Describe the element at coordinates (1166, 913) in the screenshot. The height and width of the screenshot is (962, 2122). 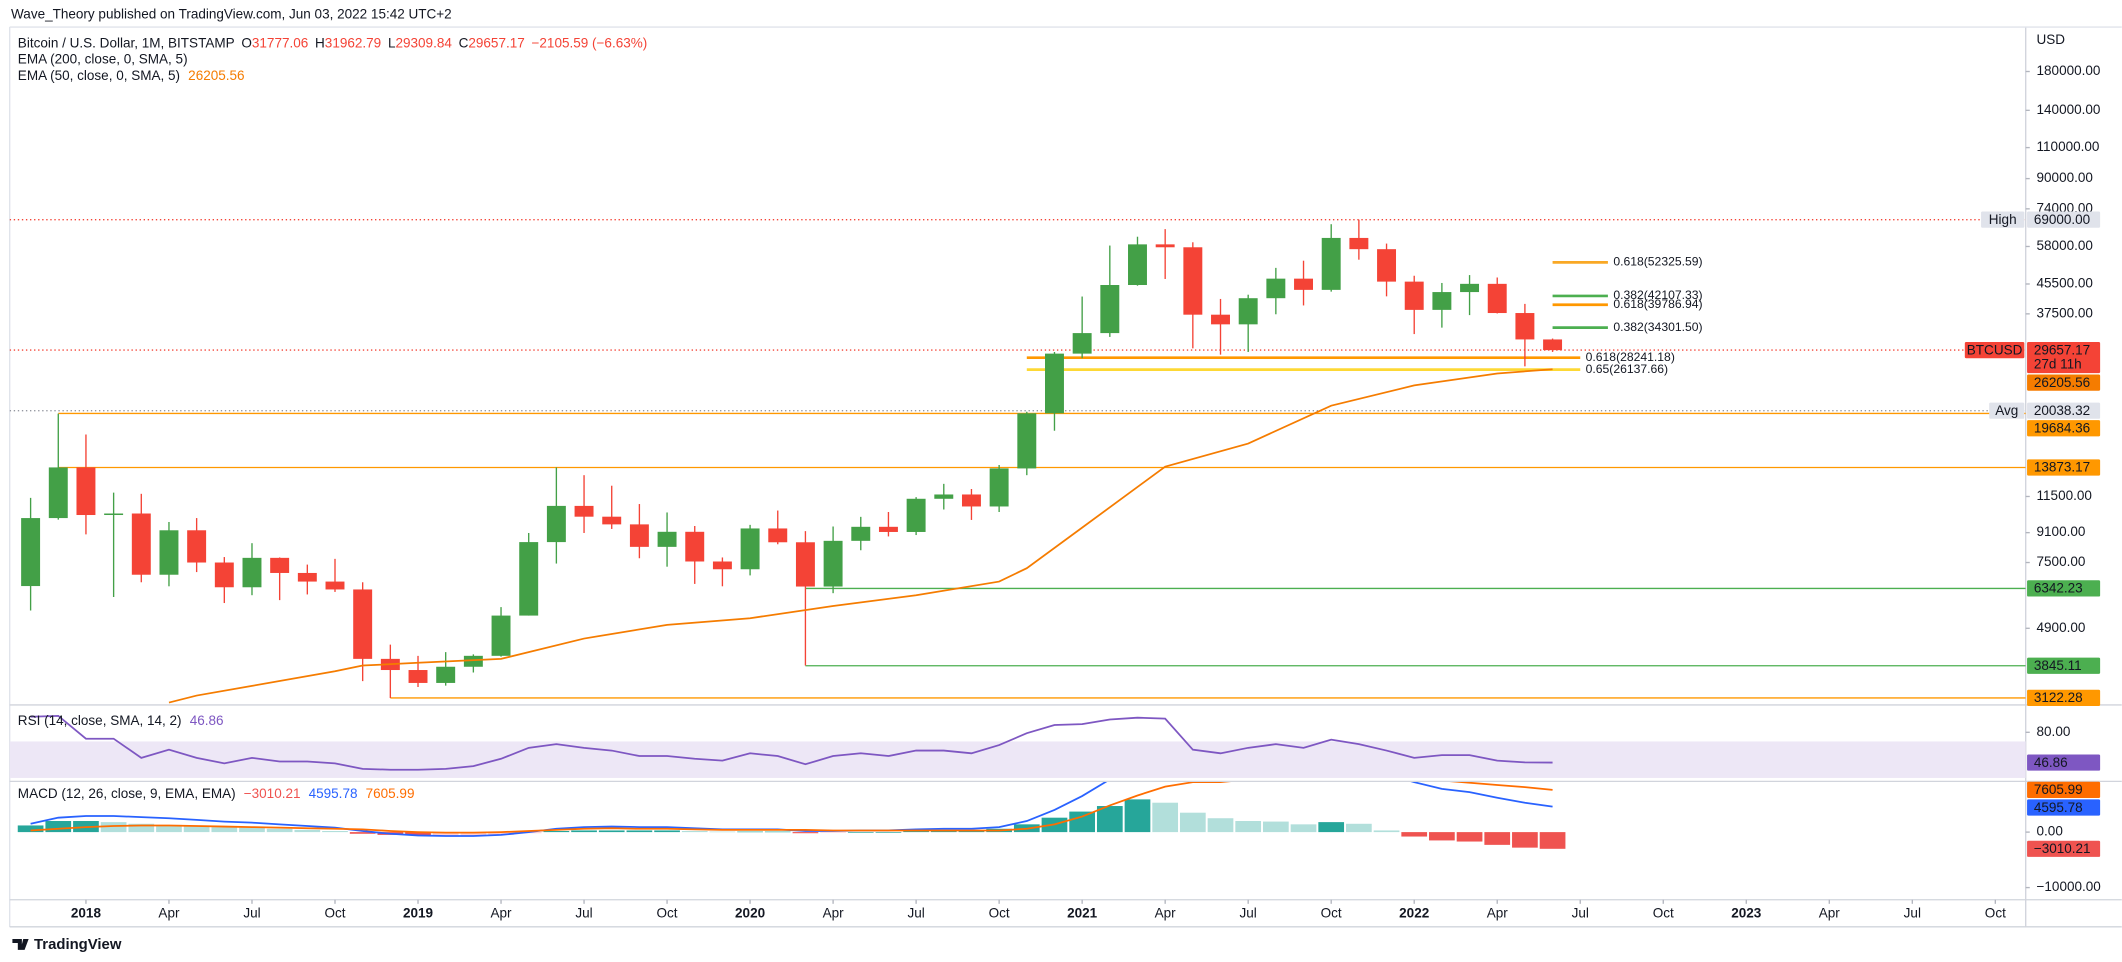
I see `x-tick-label: Apr` at that location.